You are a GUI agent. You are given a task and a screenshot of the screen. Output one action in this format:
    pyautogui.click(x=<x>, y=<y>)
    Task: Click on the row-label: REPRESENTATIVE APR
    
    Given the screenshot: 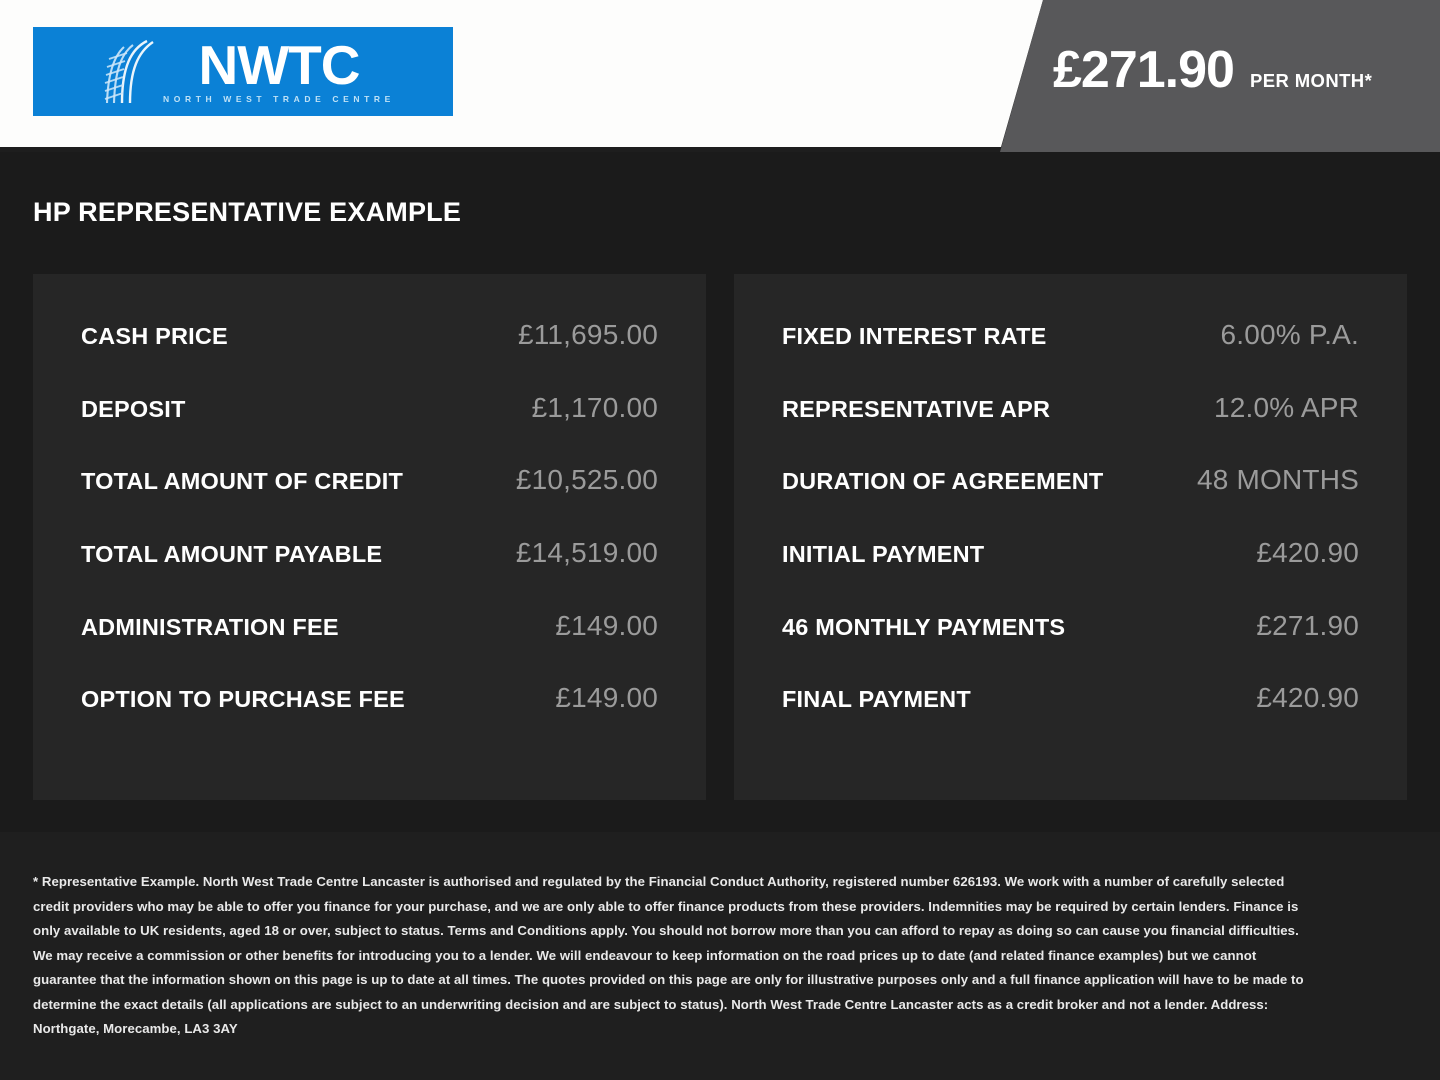 What is the action you would take?
    pyautogui.click(x=916, y=408)
    